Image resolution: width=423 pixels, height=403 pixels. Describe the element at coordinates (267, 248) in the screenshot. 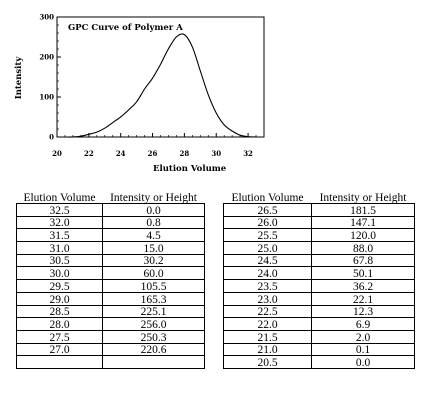

I see `cell-elution-volume: 25.0` at that location.